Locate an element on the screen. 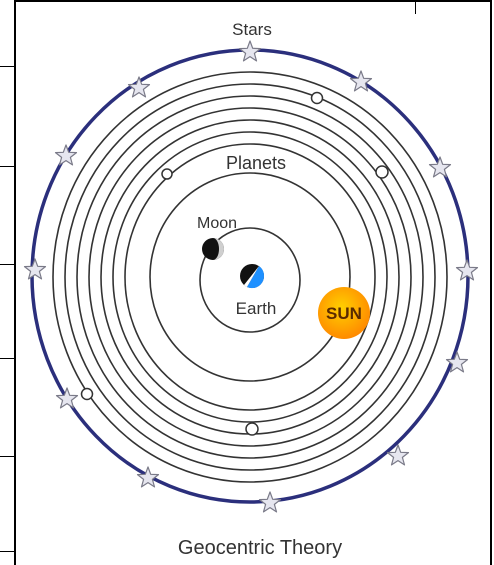 The image size is (494, 565). top-border-line is located at coordinates (253, 1).